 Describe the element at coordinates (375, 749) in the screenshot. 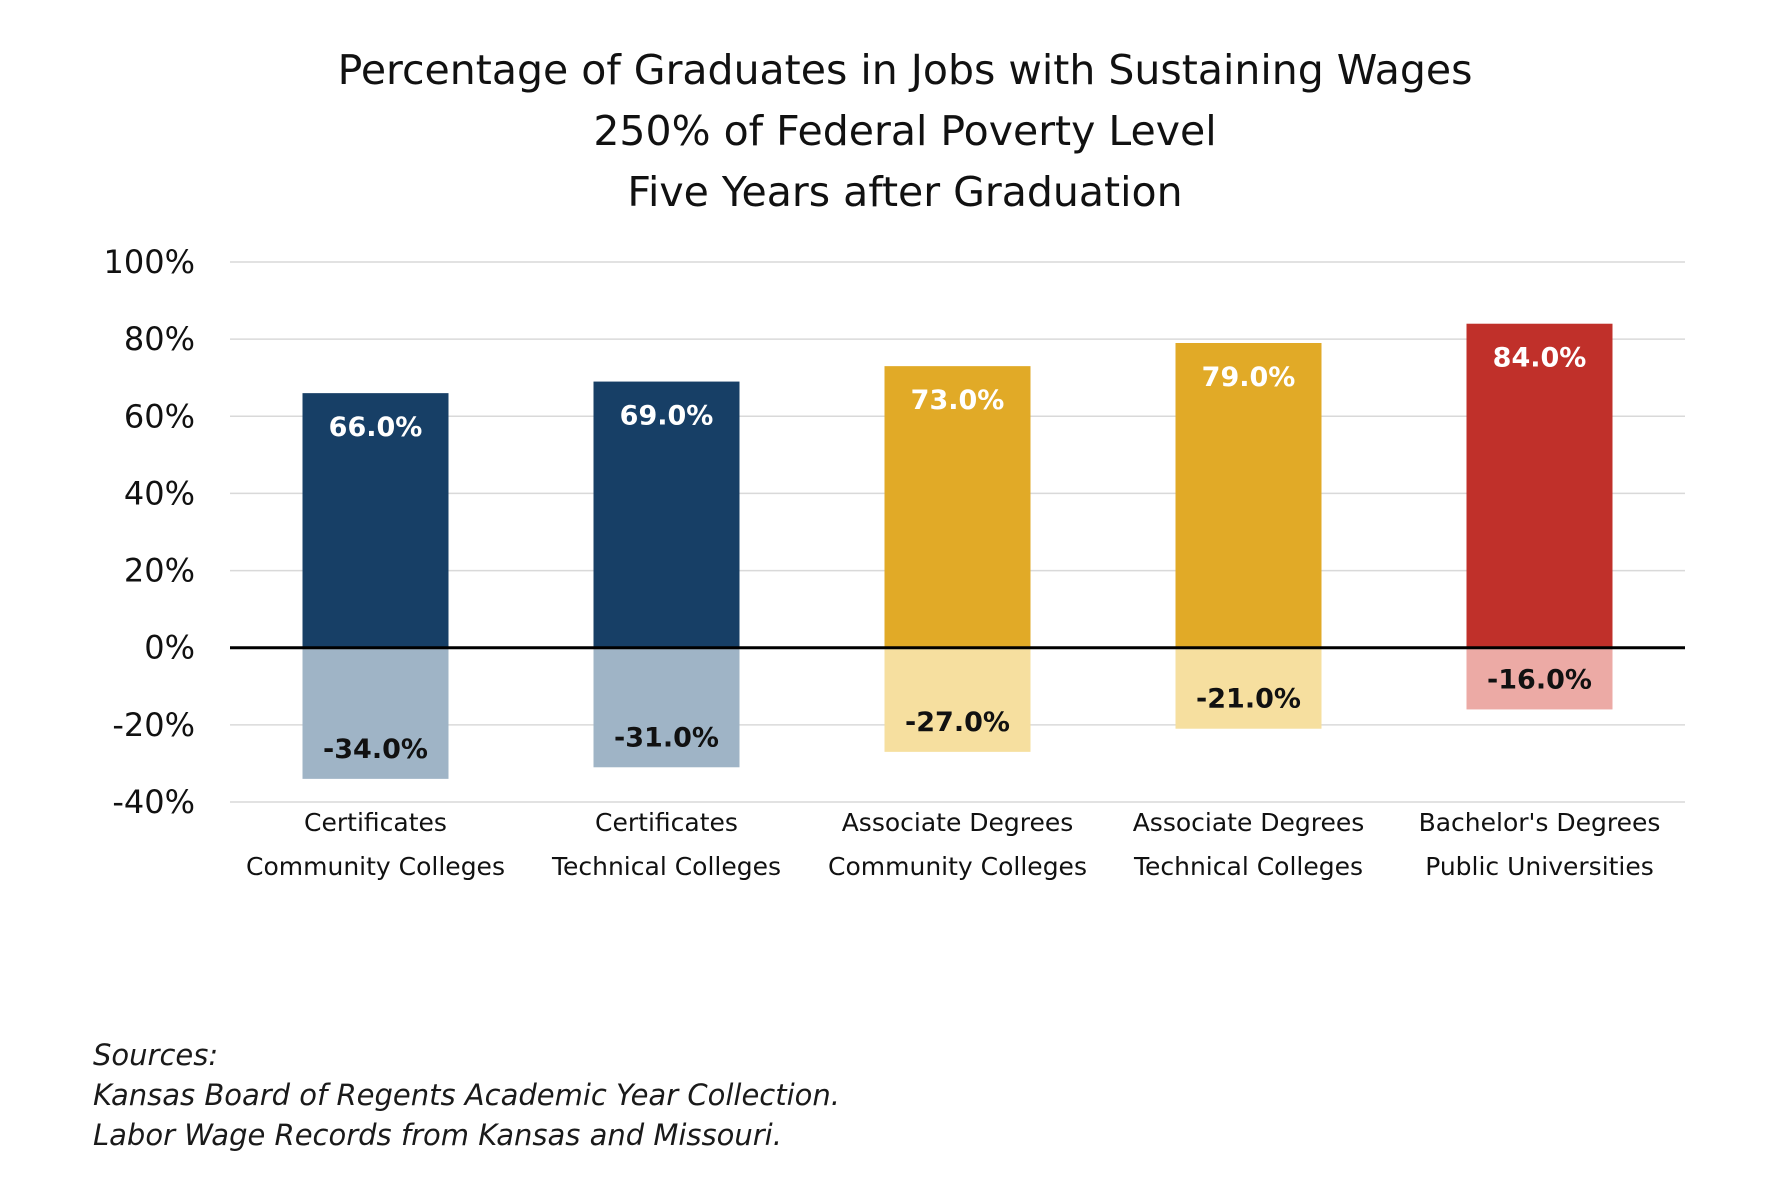

I see `data-label-negative: -34.0%` at that location.